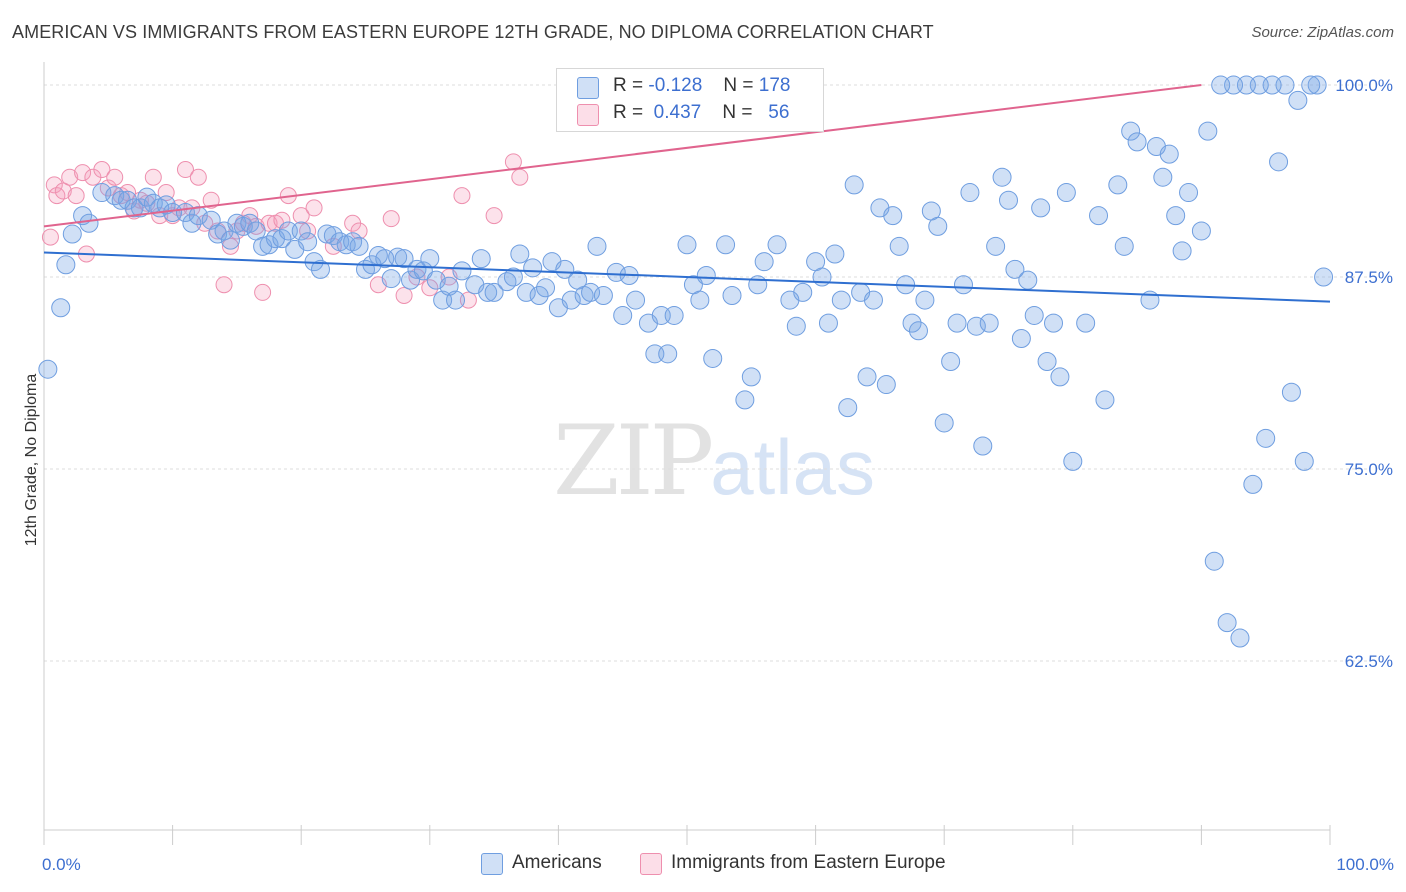 This screenshot has width=1406, height=892. What do you see at coordinates (557, 862) in the screenshot?
I see `legend-label-americans: Americans` at bounding box center [557, 862].